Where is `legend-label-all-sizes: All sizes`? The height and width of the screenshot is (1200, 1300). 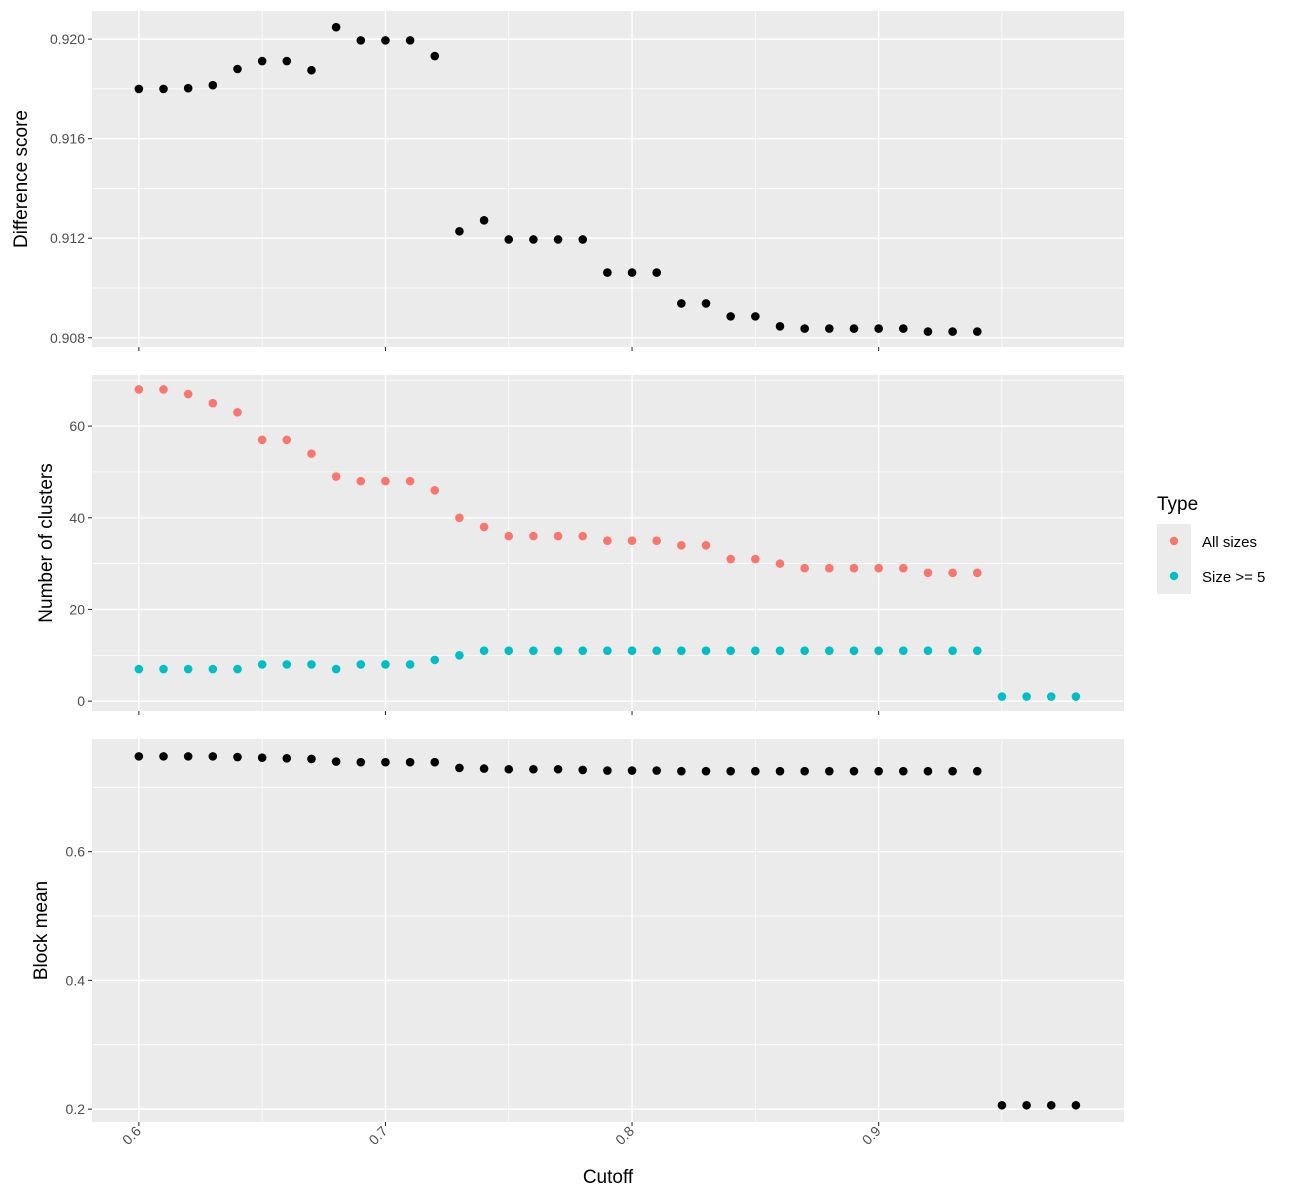
legend-label-all-sizes: All sizes is located at coordinates (1229, 542).